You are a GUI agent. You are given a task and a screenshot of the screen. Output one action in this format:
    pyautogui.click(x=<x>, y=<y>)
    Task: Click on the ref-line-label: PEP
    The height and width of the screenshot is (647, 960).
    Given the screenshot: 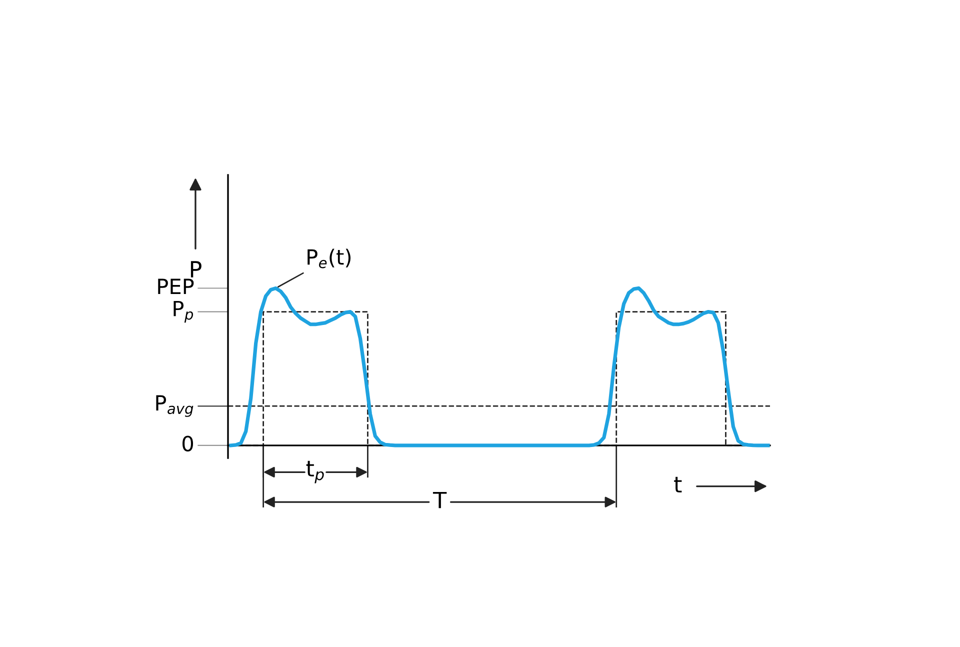 What is the action you would take?
    pyautogui.click(x=176, y=286)
    